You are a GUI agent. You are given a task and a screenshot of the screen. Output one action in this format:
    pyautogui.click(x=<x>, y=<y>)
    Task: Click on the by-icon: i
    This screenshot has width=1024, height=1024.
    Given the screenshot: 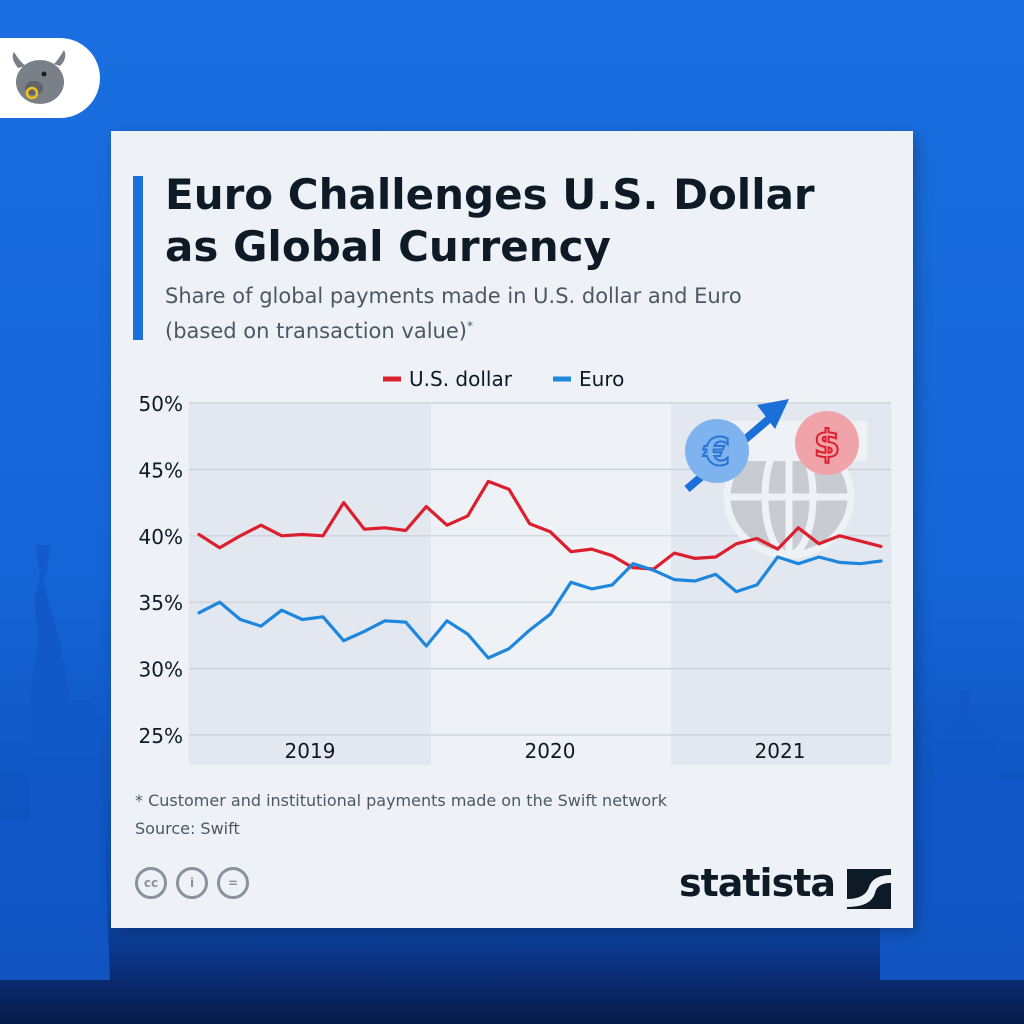 What is the action you would take?
    pyautogui.click(x=192, y=883)
    